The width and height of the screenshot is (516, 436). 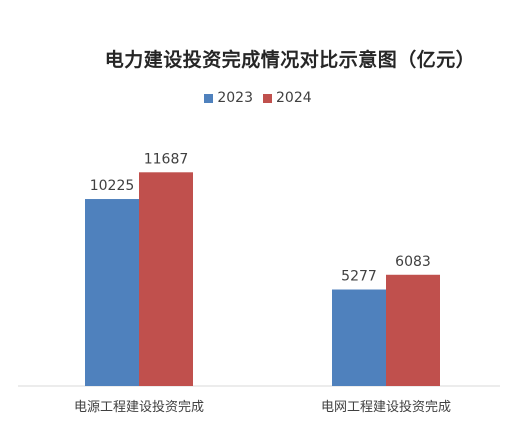 I want to click on legend-label-2023: 2023, so click(x=235, y=98).